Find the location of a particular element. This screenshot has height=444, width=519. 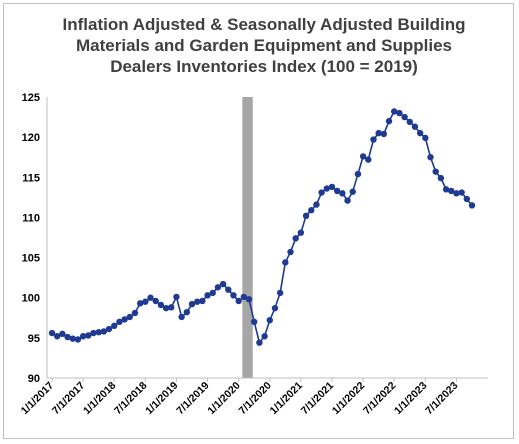

x-tick-label: 1/1/2017 is located at coordinates (37, 398).